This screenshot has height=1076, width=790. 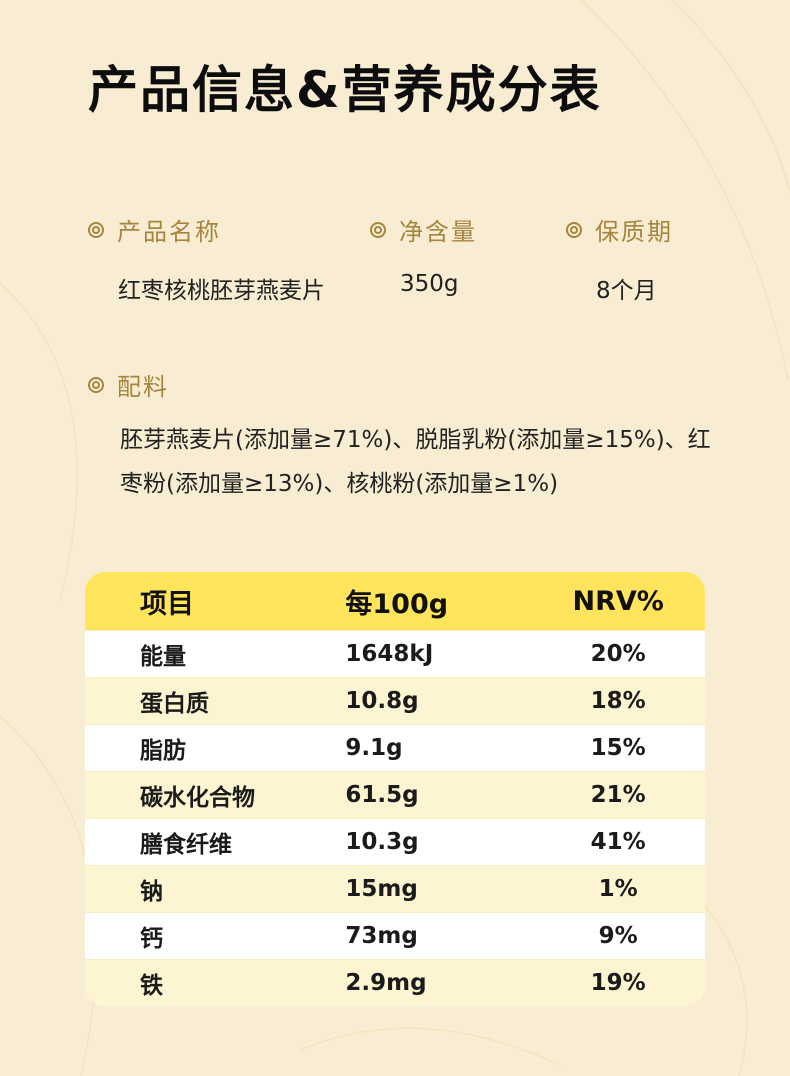 I want to click on nutrient-amount: 61.5g, so click(x=382, y=795).